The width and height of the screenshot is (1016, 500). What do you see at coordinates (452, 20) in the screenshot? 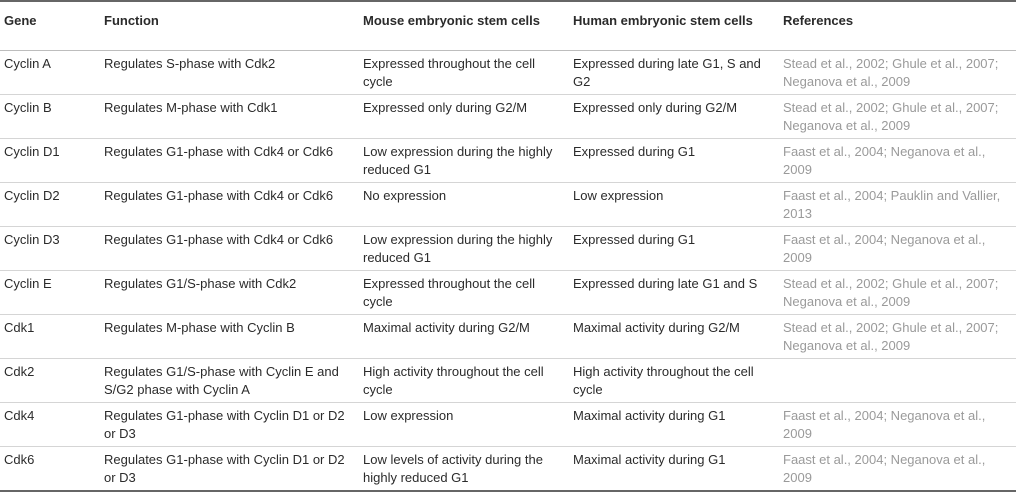
I see `header-mouse-esc: Mouse embryonic stem cells` at bounding box center [452, 20].